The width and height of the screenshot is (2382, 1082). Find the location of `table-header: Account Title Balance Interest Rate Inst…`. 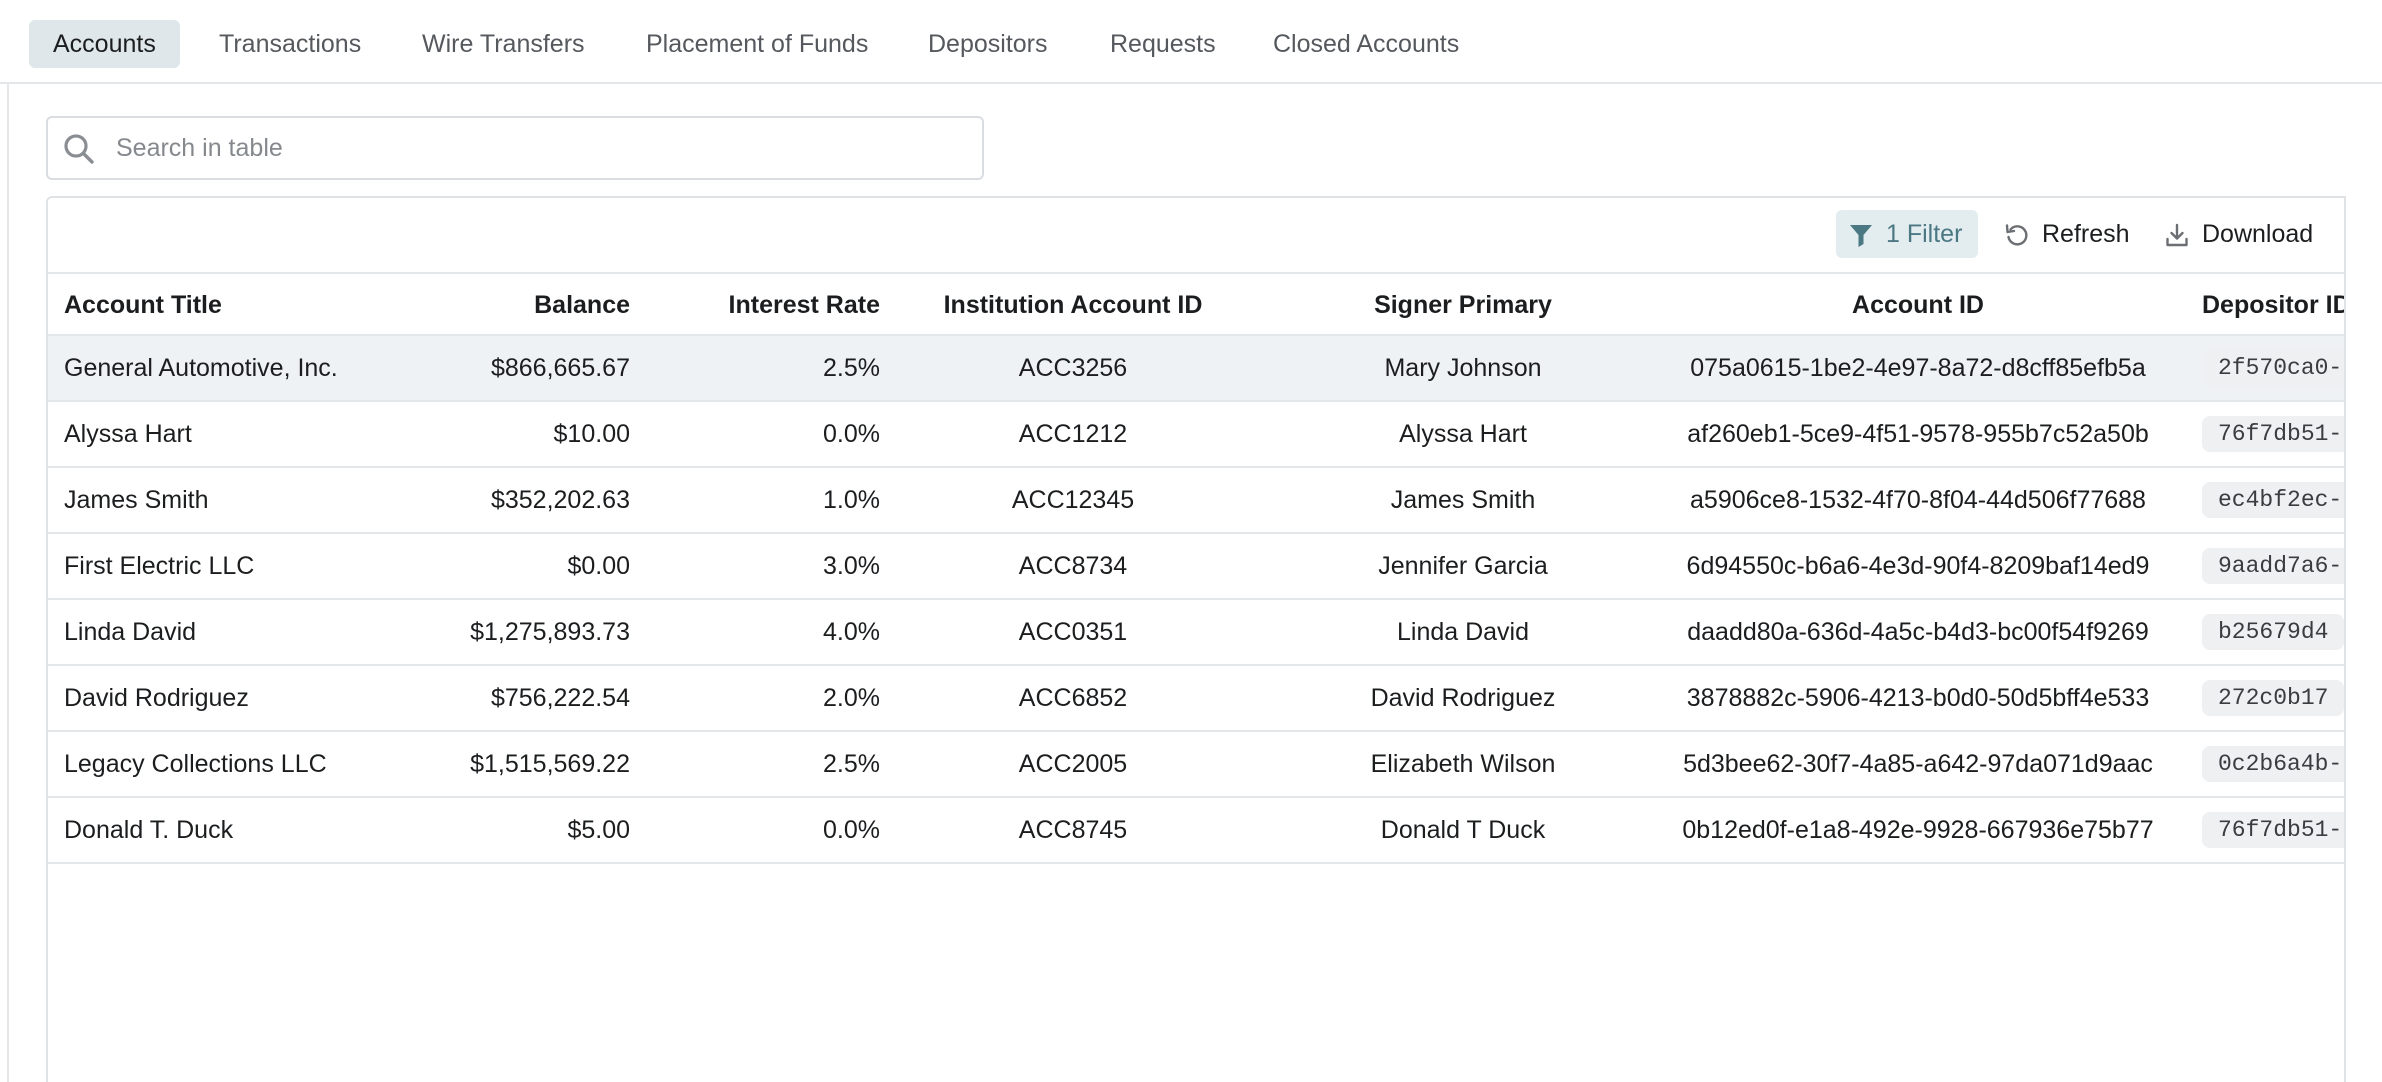

table-header: Account Title Balance Interest Rate Inst… is located at coordinates (1197, 304).